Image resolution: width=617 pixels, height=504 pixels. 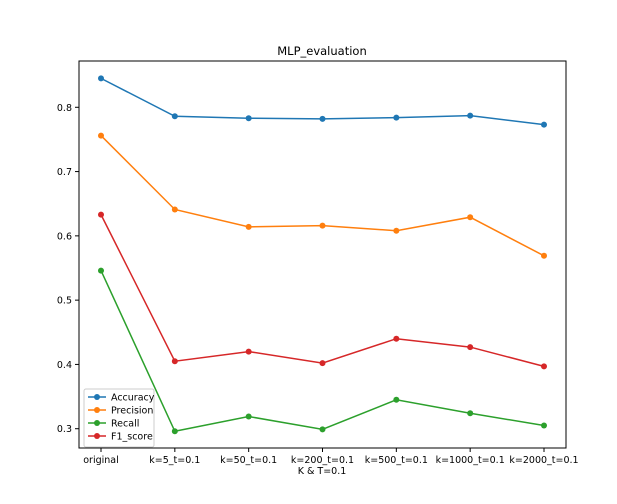 I want to click on x-tick-label: k=50_t=0.1, so click(x=248, y=460).